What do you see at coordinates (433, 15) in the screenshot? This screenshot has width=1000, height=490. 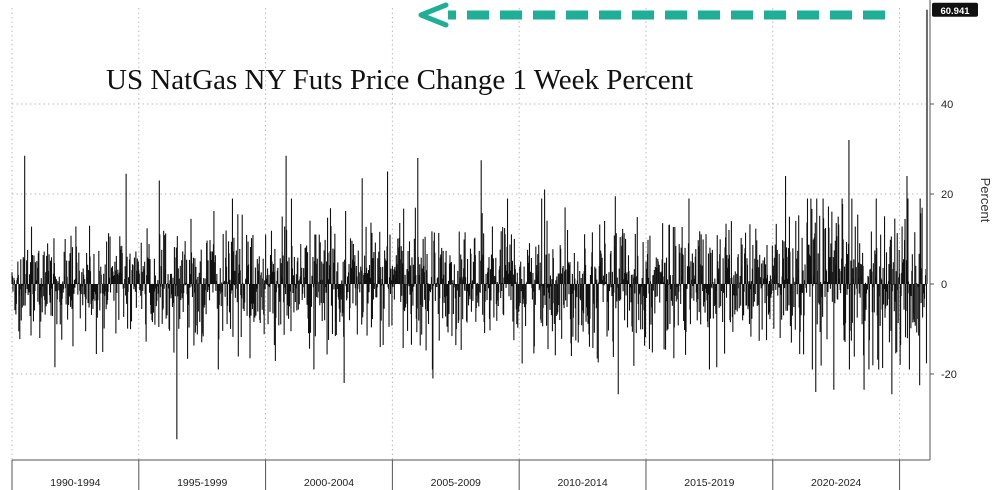 I see `annotation-arrow-head` at bounding box center [433, 15].